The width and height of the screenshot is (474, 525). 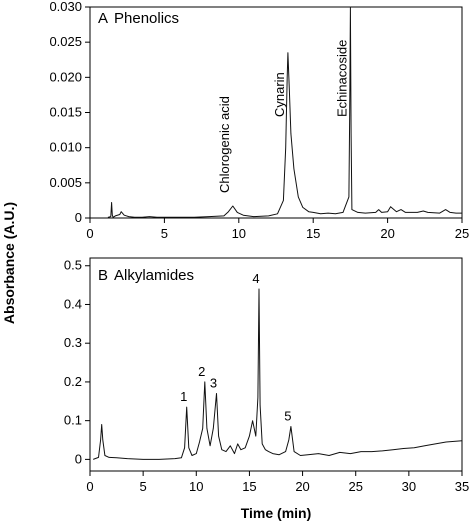 I want to click on panel-a-y-tick-label: 0, so click(x=78, y=217).